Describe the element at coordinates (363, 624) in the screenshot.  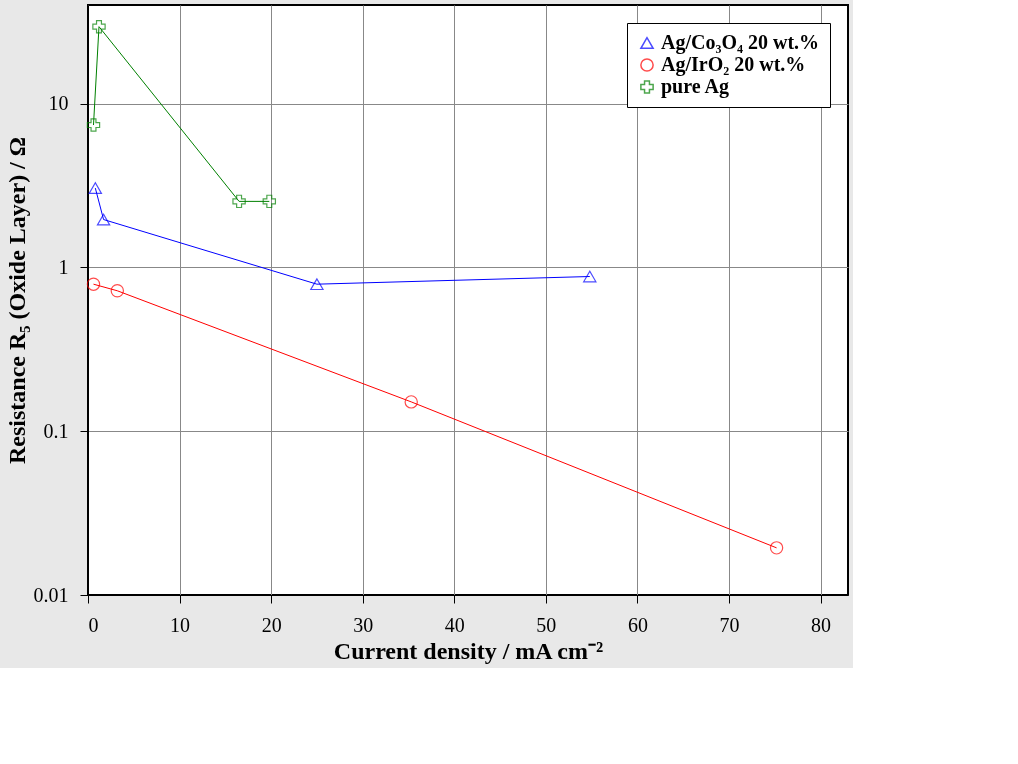
I see `x-tick-label: 30` at that location.